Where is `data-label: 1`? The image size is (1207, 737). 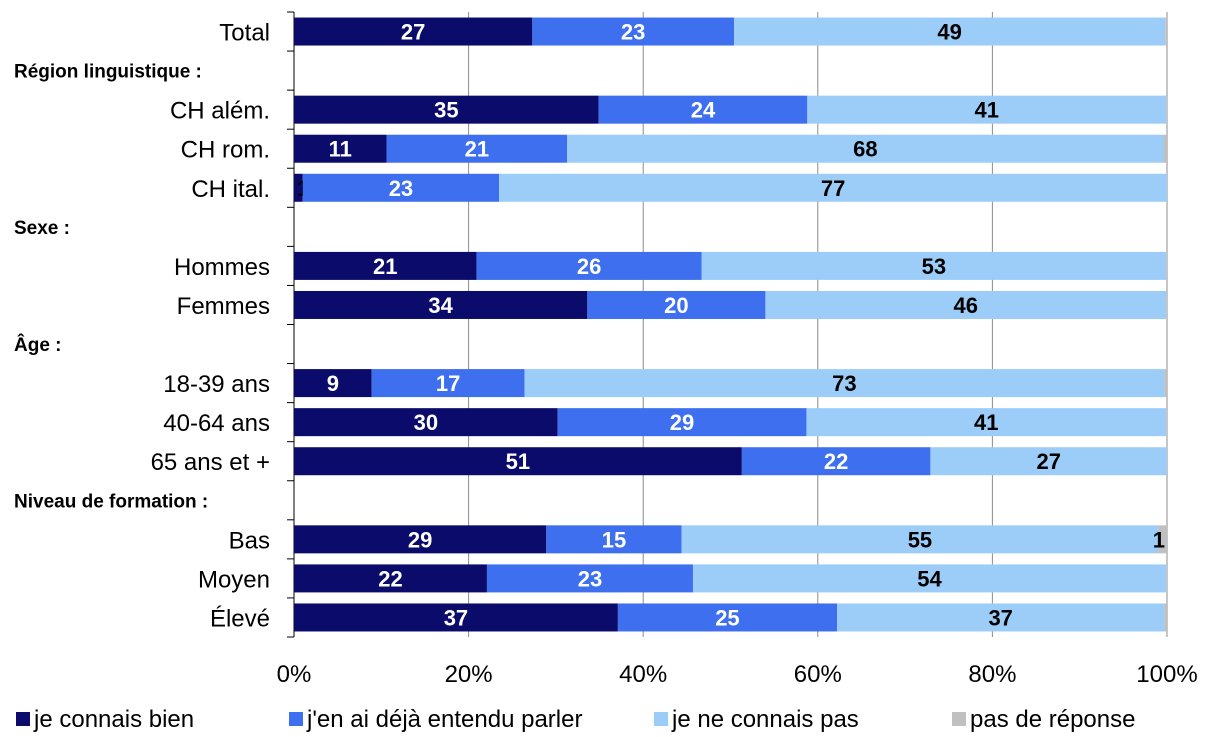 data-label: 1 is located at coordinates (1159, 539).